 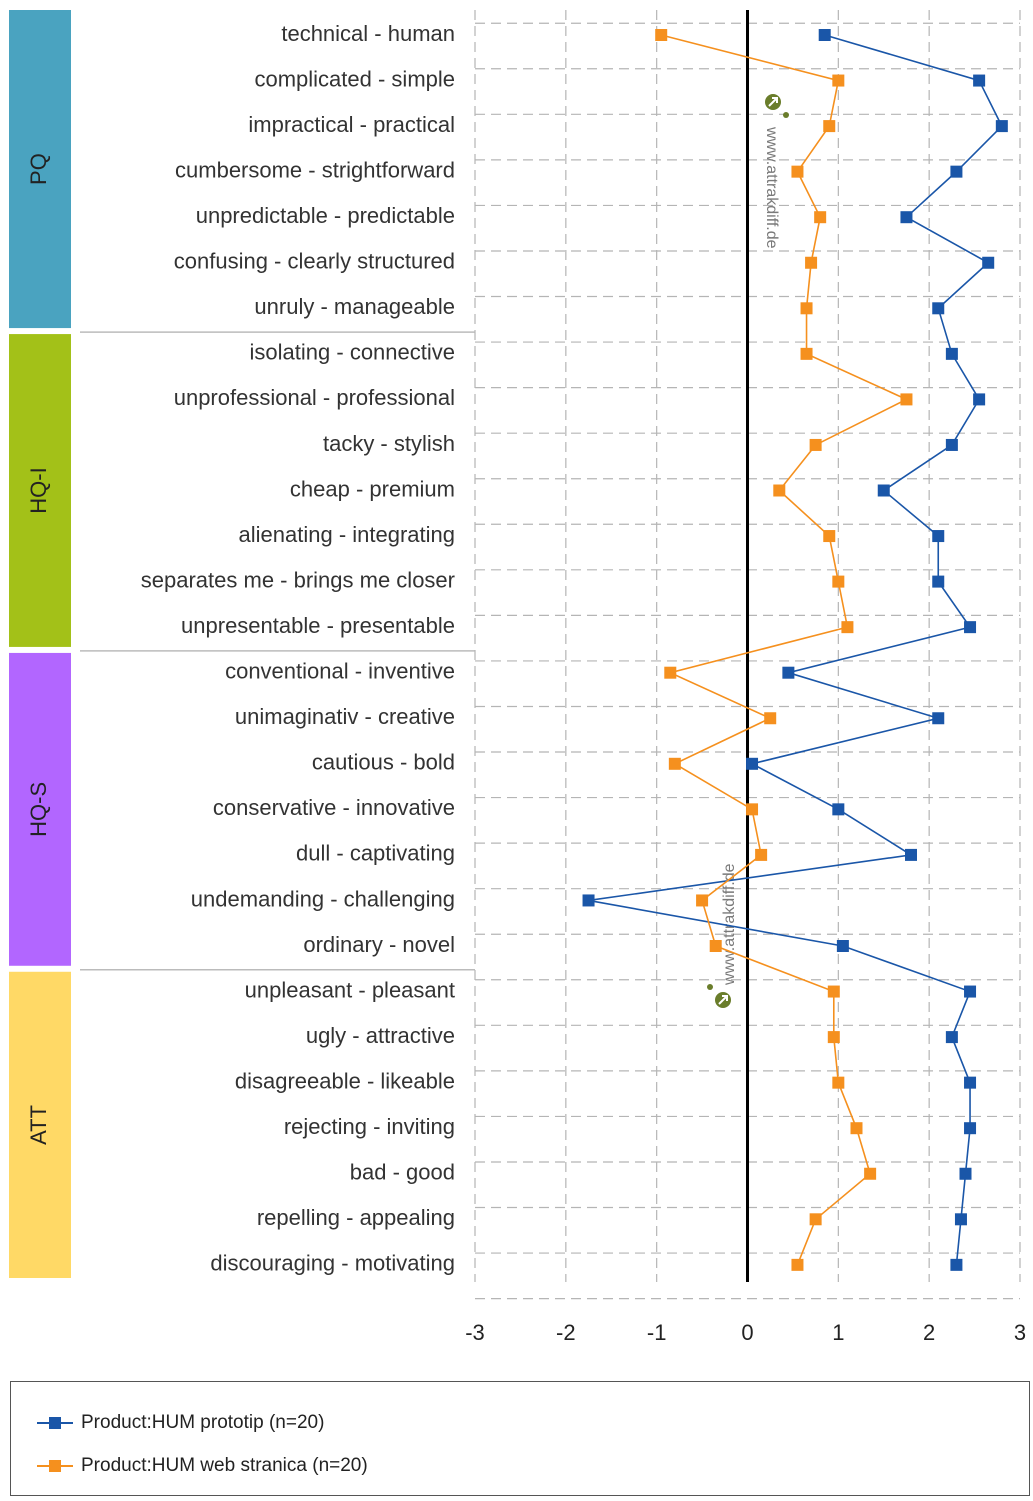 I want to click on word-pair-label: cheap - premium, so click(x=372, y=488).